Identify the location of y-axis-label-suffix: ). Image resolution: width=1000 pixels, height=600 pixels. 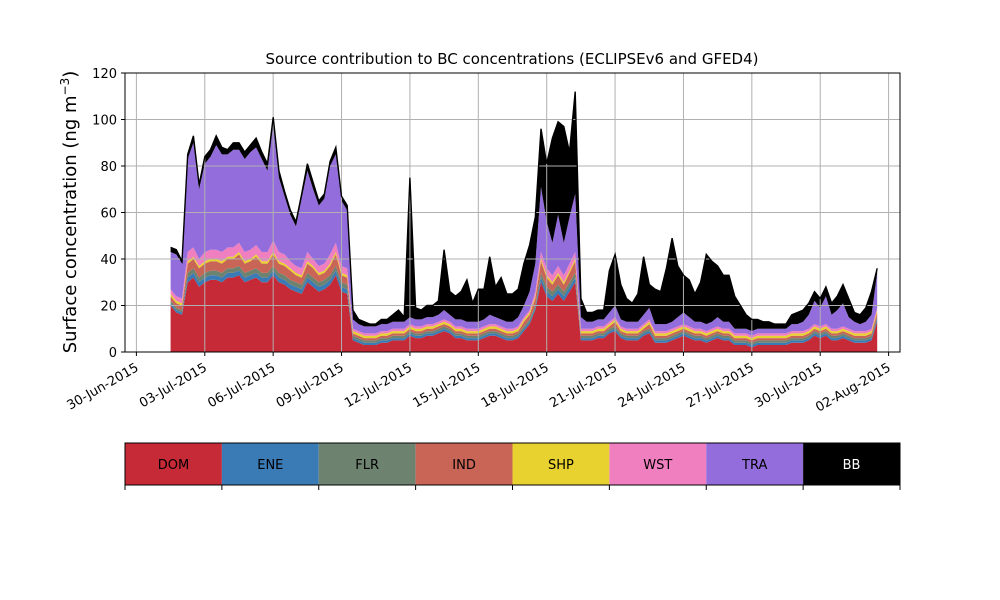
(70, 74).